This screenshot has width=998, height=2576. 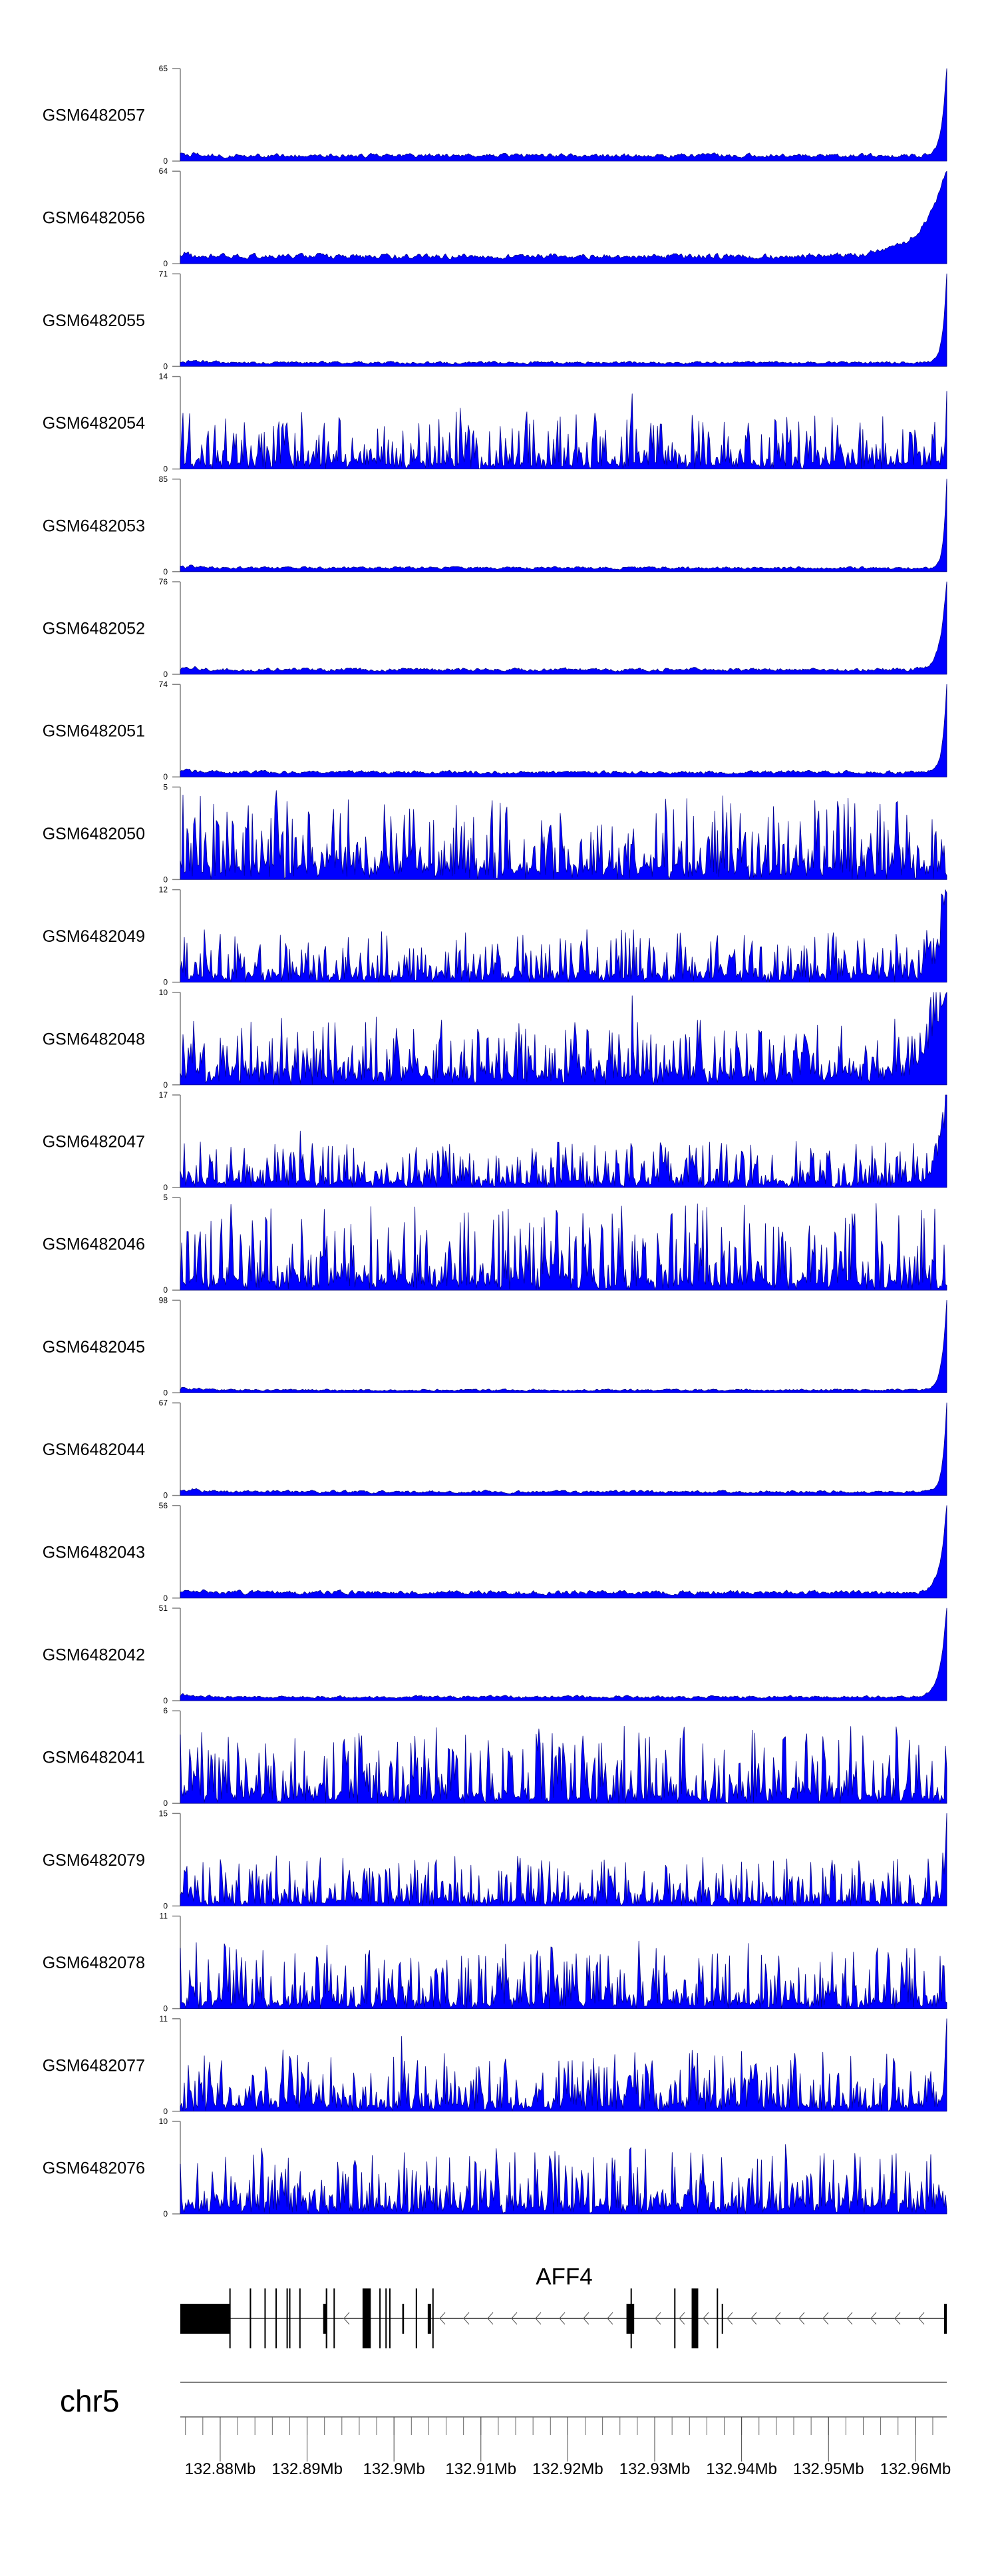 What do you see at coordinates (163, 376) in the screenshot?
I see `y-axis-max-label: 14` at bounding box center [163, 376].